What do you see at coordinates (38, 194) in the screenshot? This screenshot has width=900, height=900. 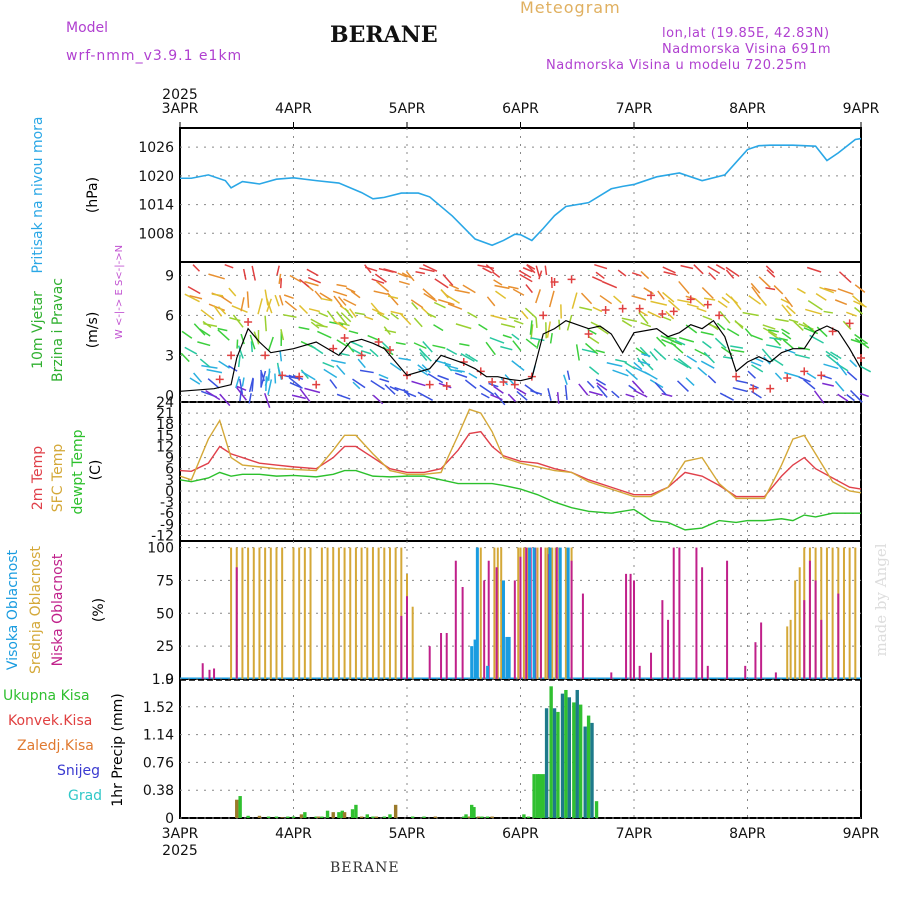 I see `pressure-axis-title: Pritisak na nivou mora` at bounding box center [38, 194].